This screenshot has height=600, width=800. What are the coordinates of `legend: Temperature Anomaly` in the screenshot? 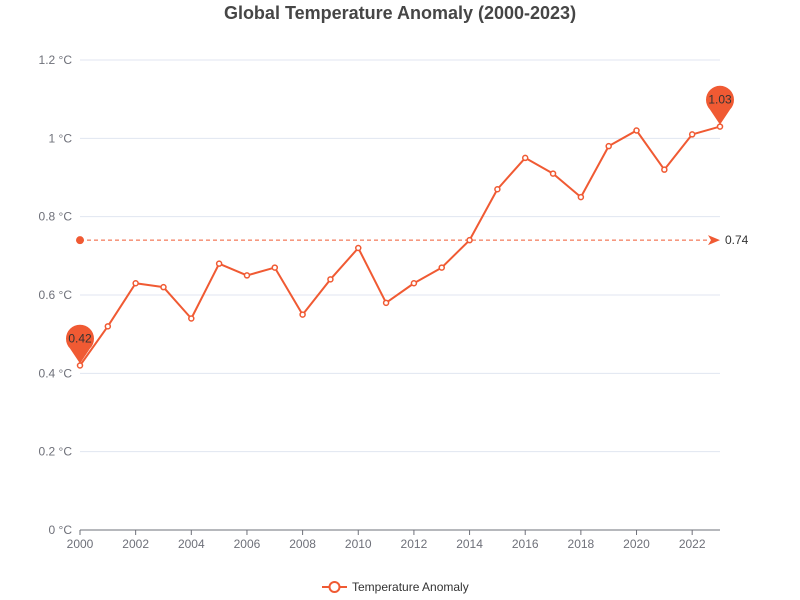 It's located at (395, 587).